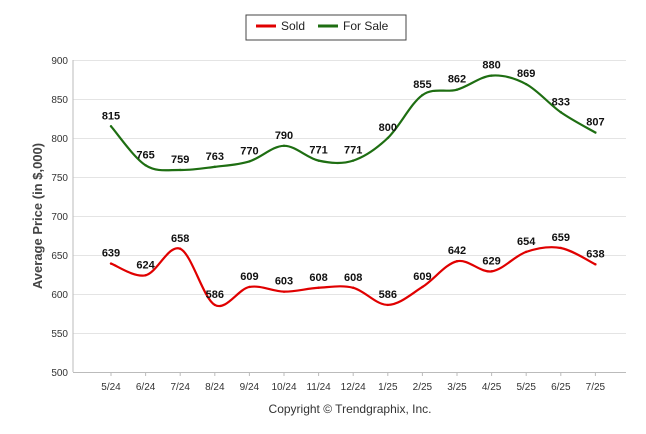  I want to click on x-tick-label: 9/24, so click(250, 387).